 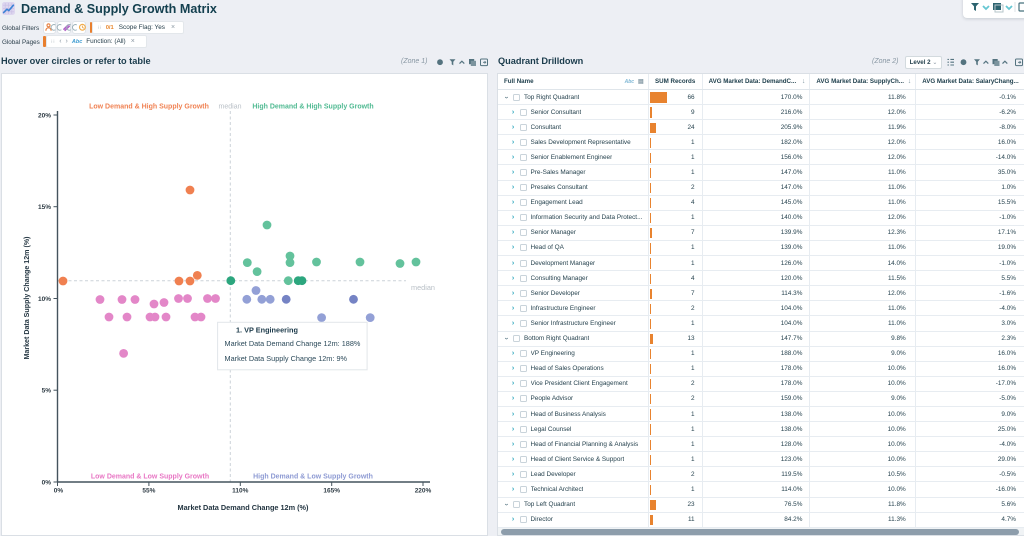 What do you see at coordinates (44, 207) in the screenshot?
I see `svg-text: 15%` at bounding box center [44, 207].